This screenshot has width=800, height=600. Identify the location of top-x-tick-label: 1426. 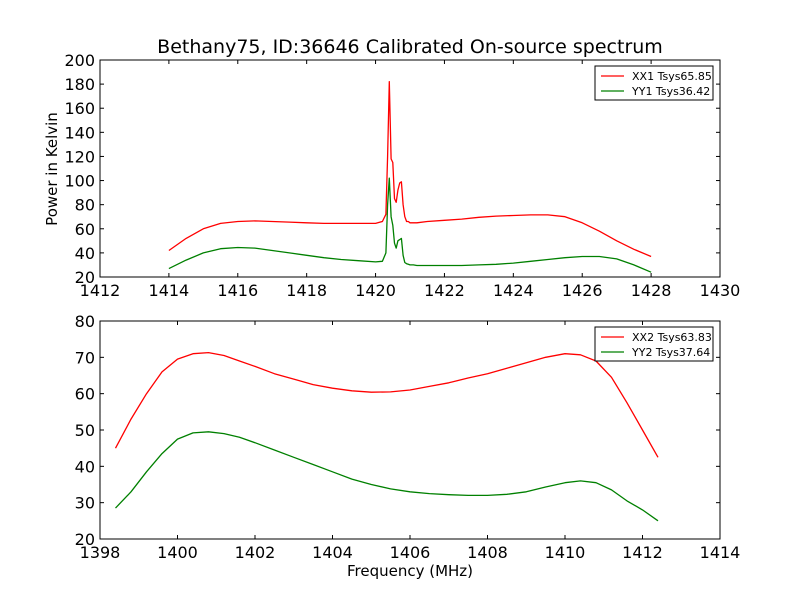
(582, 290).